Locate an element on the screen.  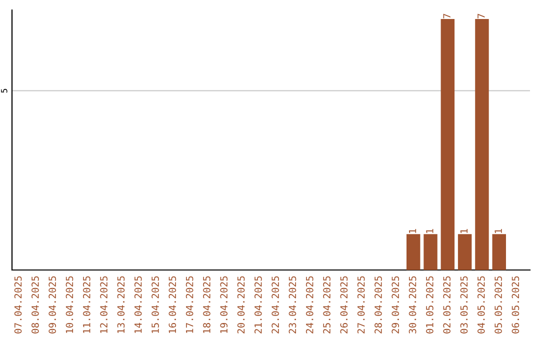
x-tick-label: 09.04.2025 is located at coordinates (52, 305).